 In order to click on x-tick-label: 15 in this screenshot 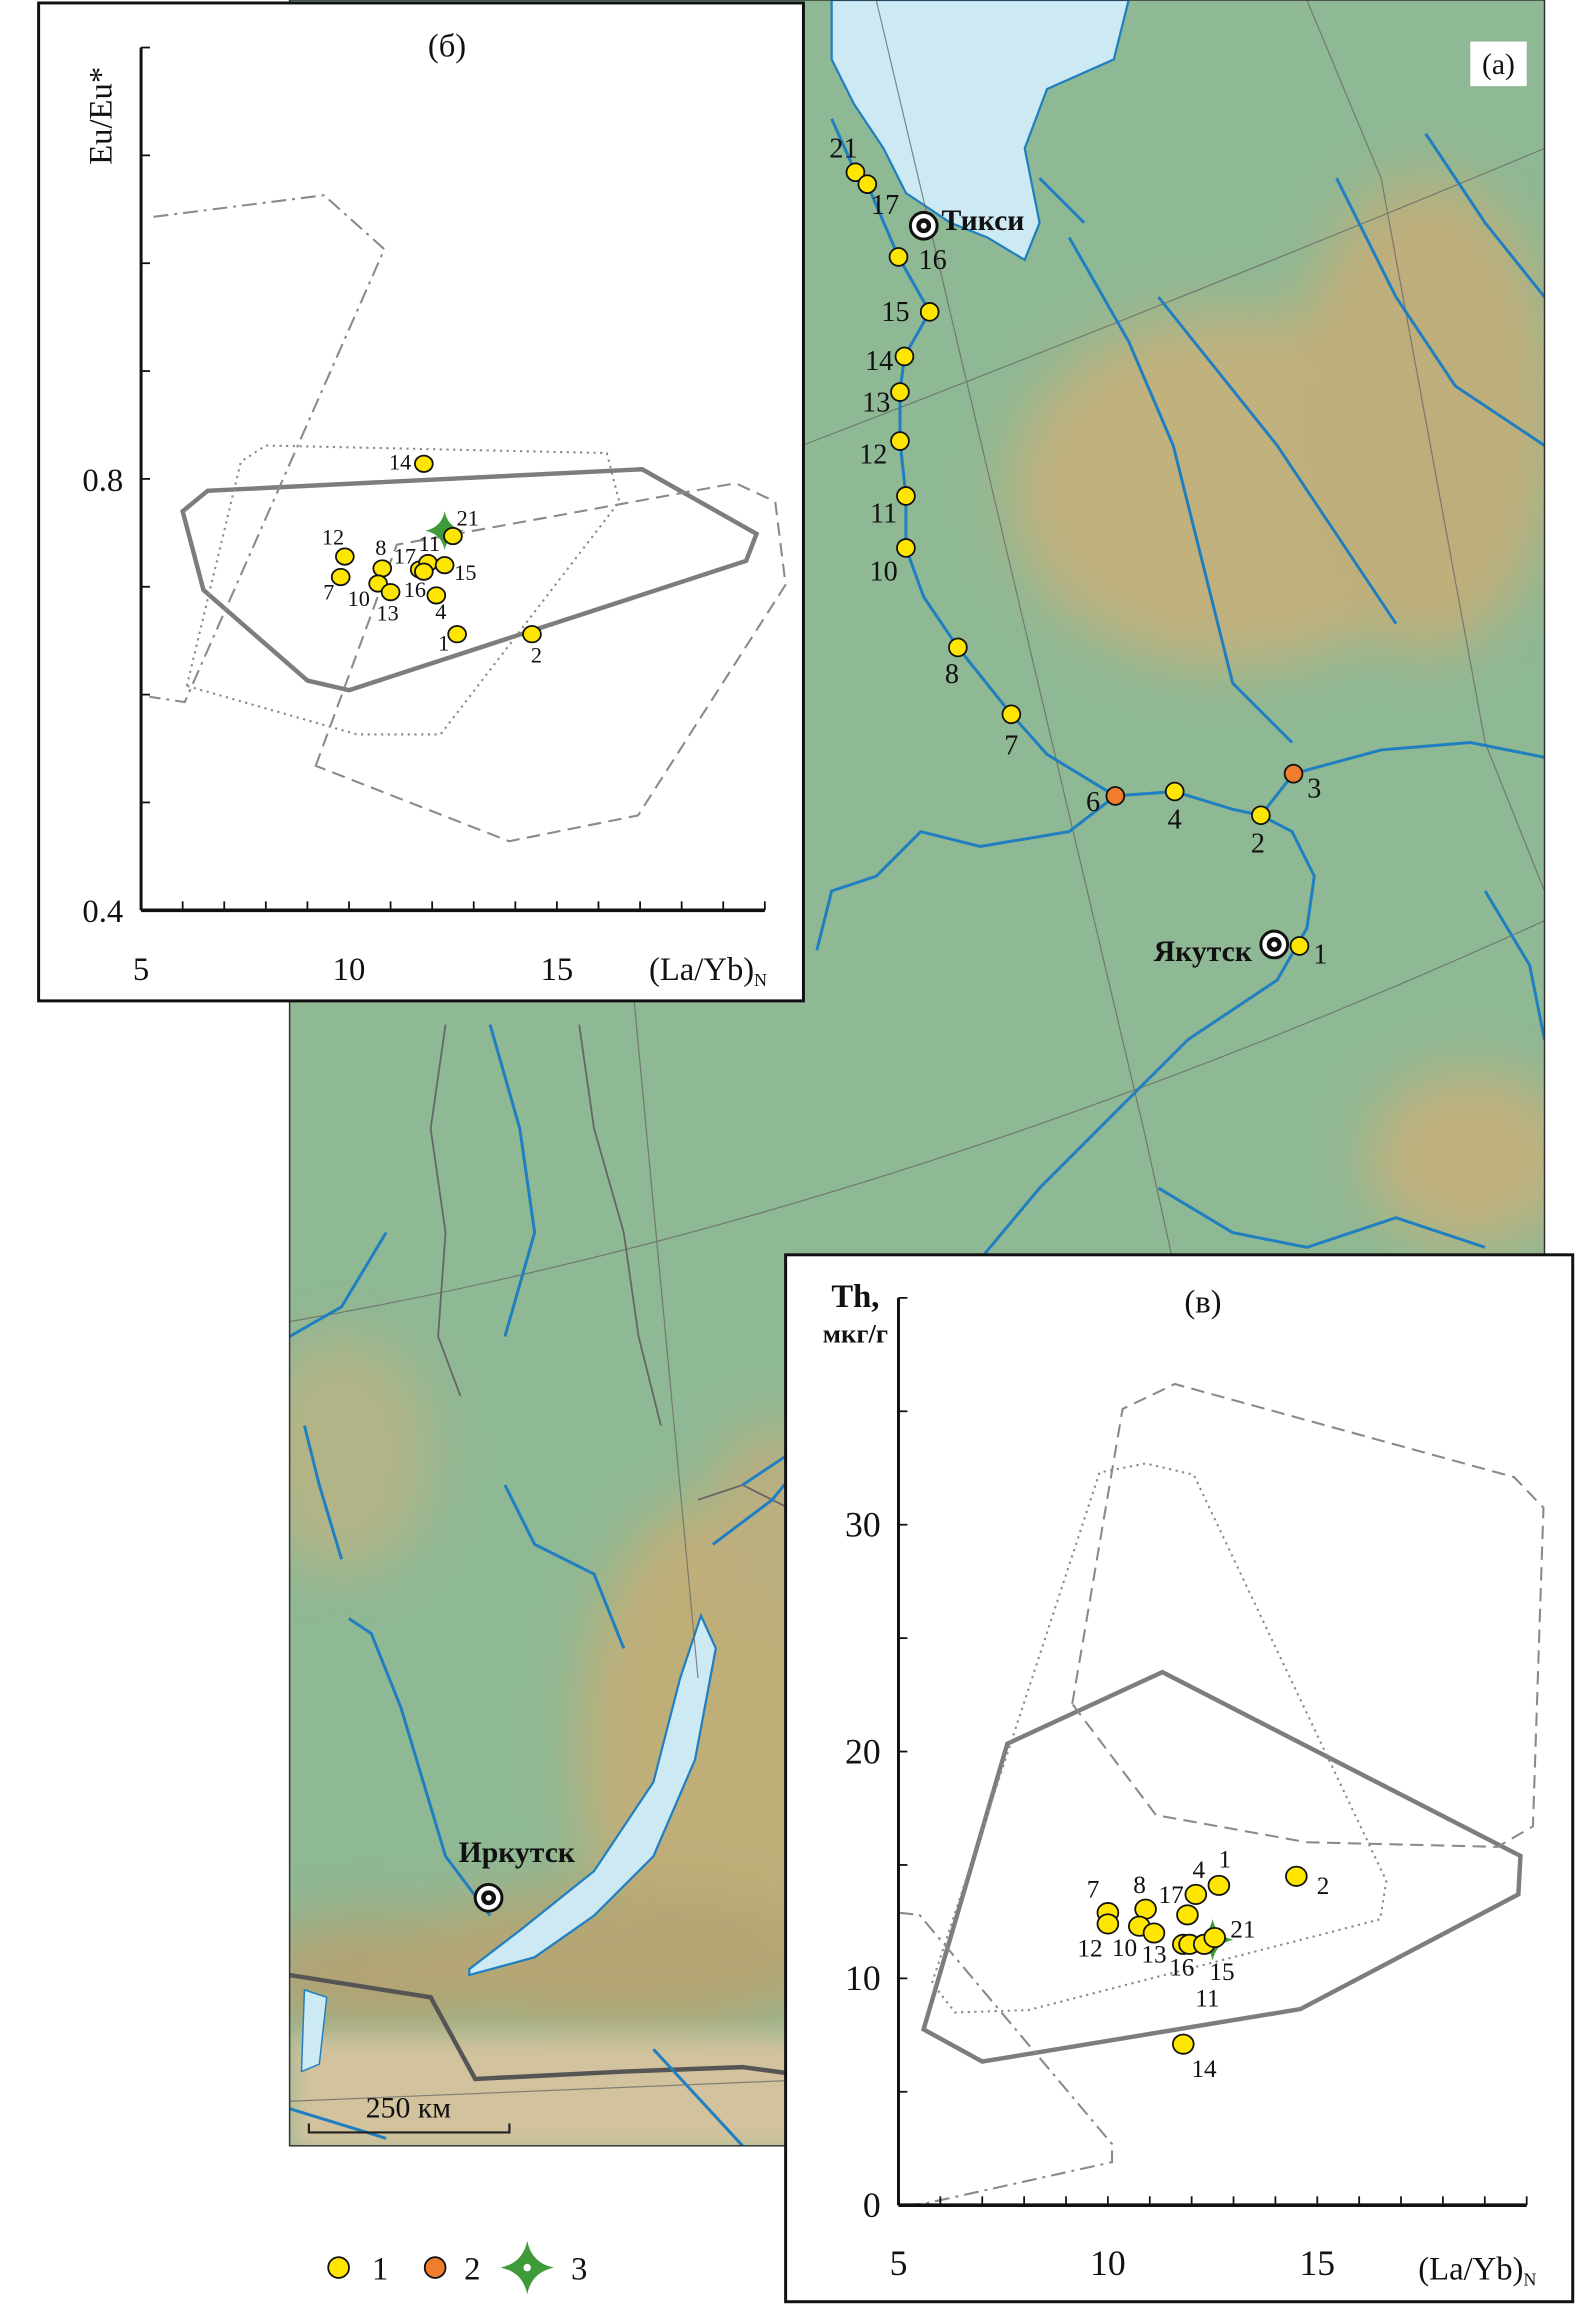, I will do `click(557, 970)`.